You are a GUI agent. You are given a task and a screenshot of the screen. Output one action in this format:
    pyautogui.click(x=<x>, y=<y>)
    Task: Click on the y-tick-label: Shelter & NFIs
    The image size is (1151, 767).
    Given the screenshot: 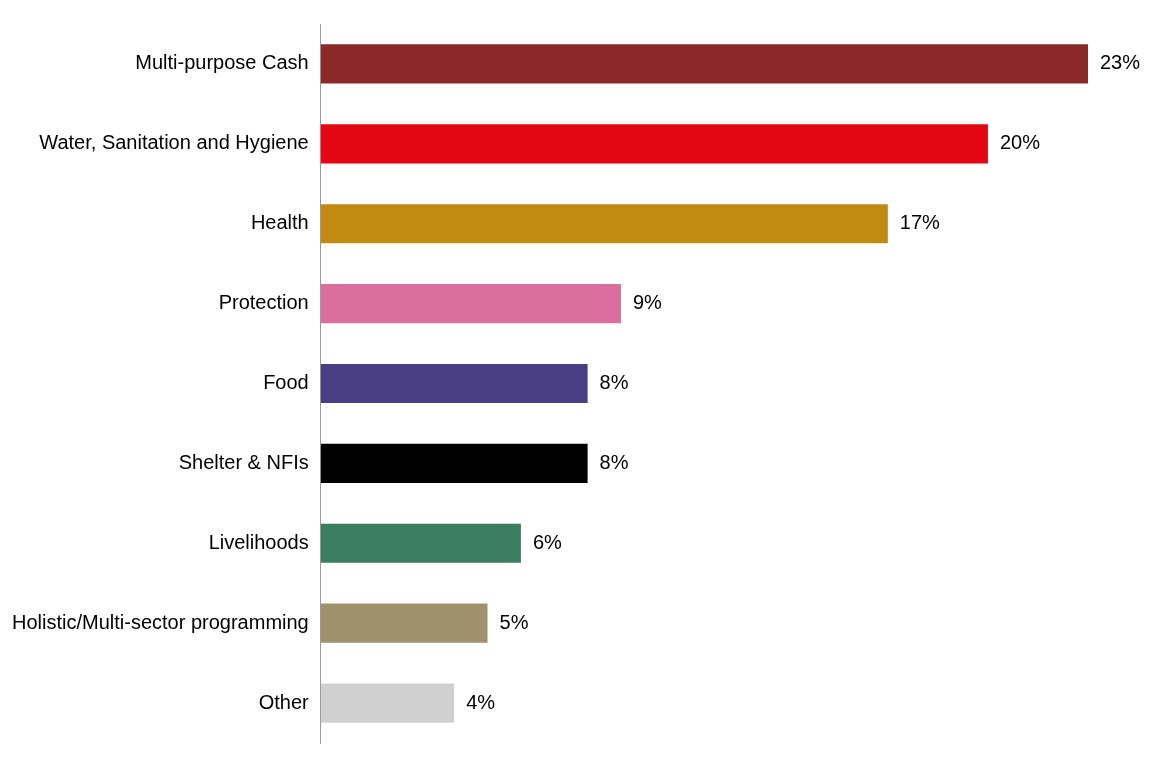 What is the action you would take?
    pyautogui.click(x=243, y=461)
    